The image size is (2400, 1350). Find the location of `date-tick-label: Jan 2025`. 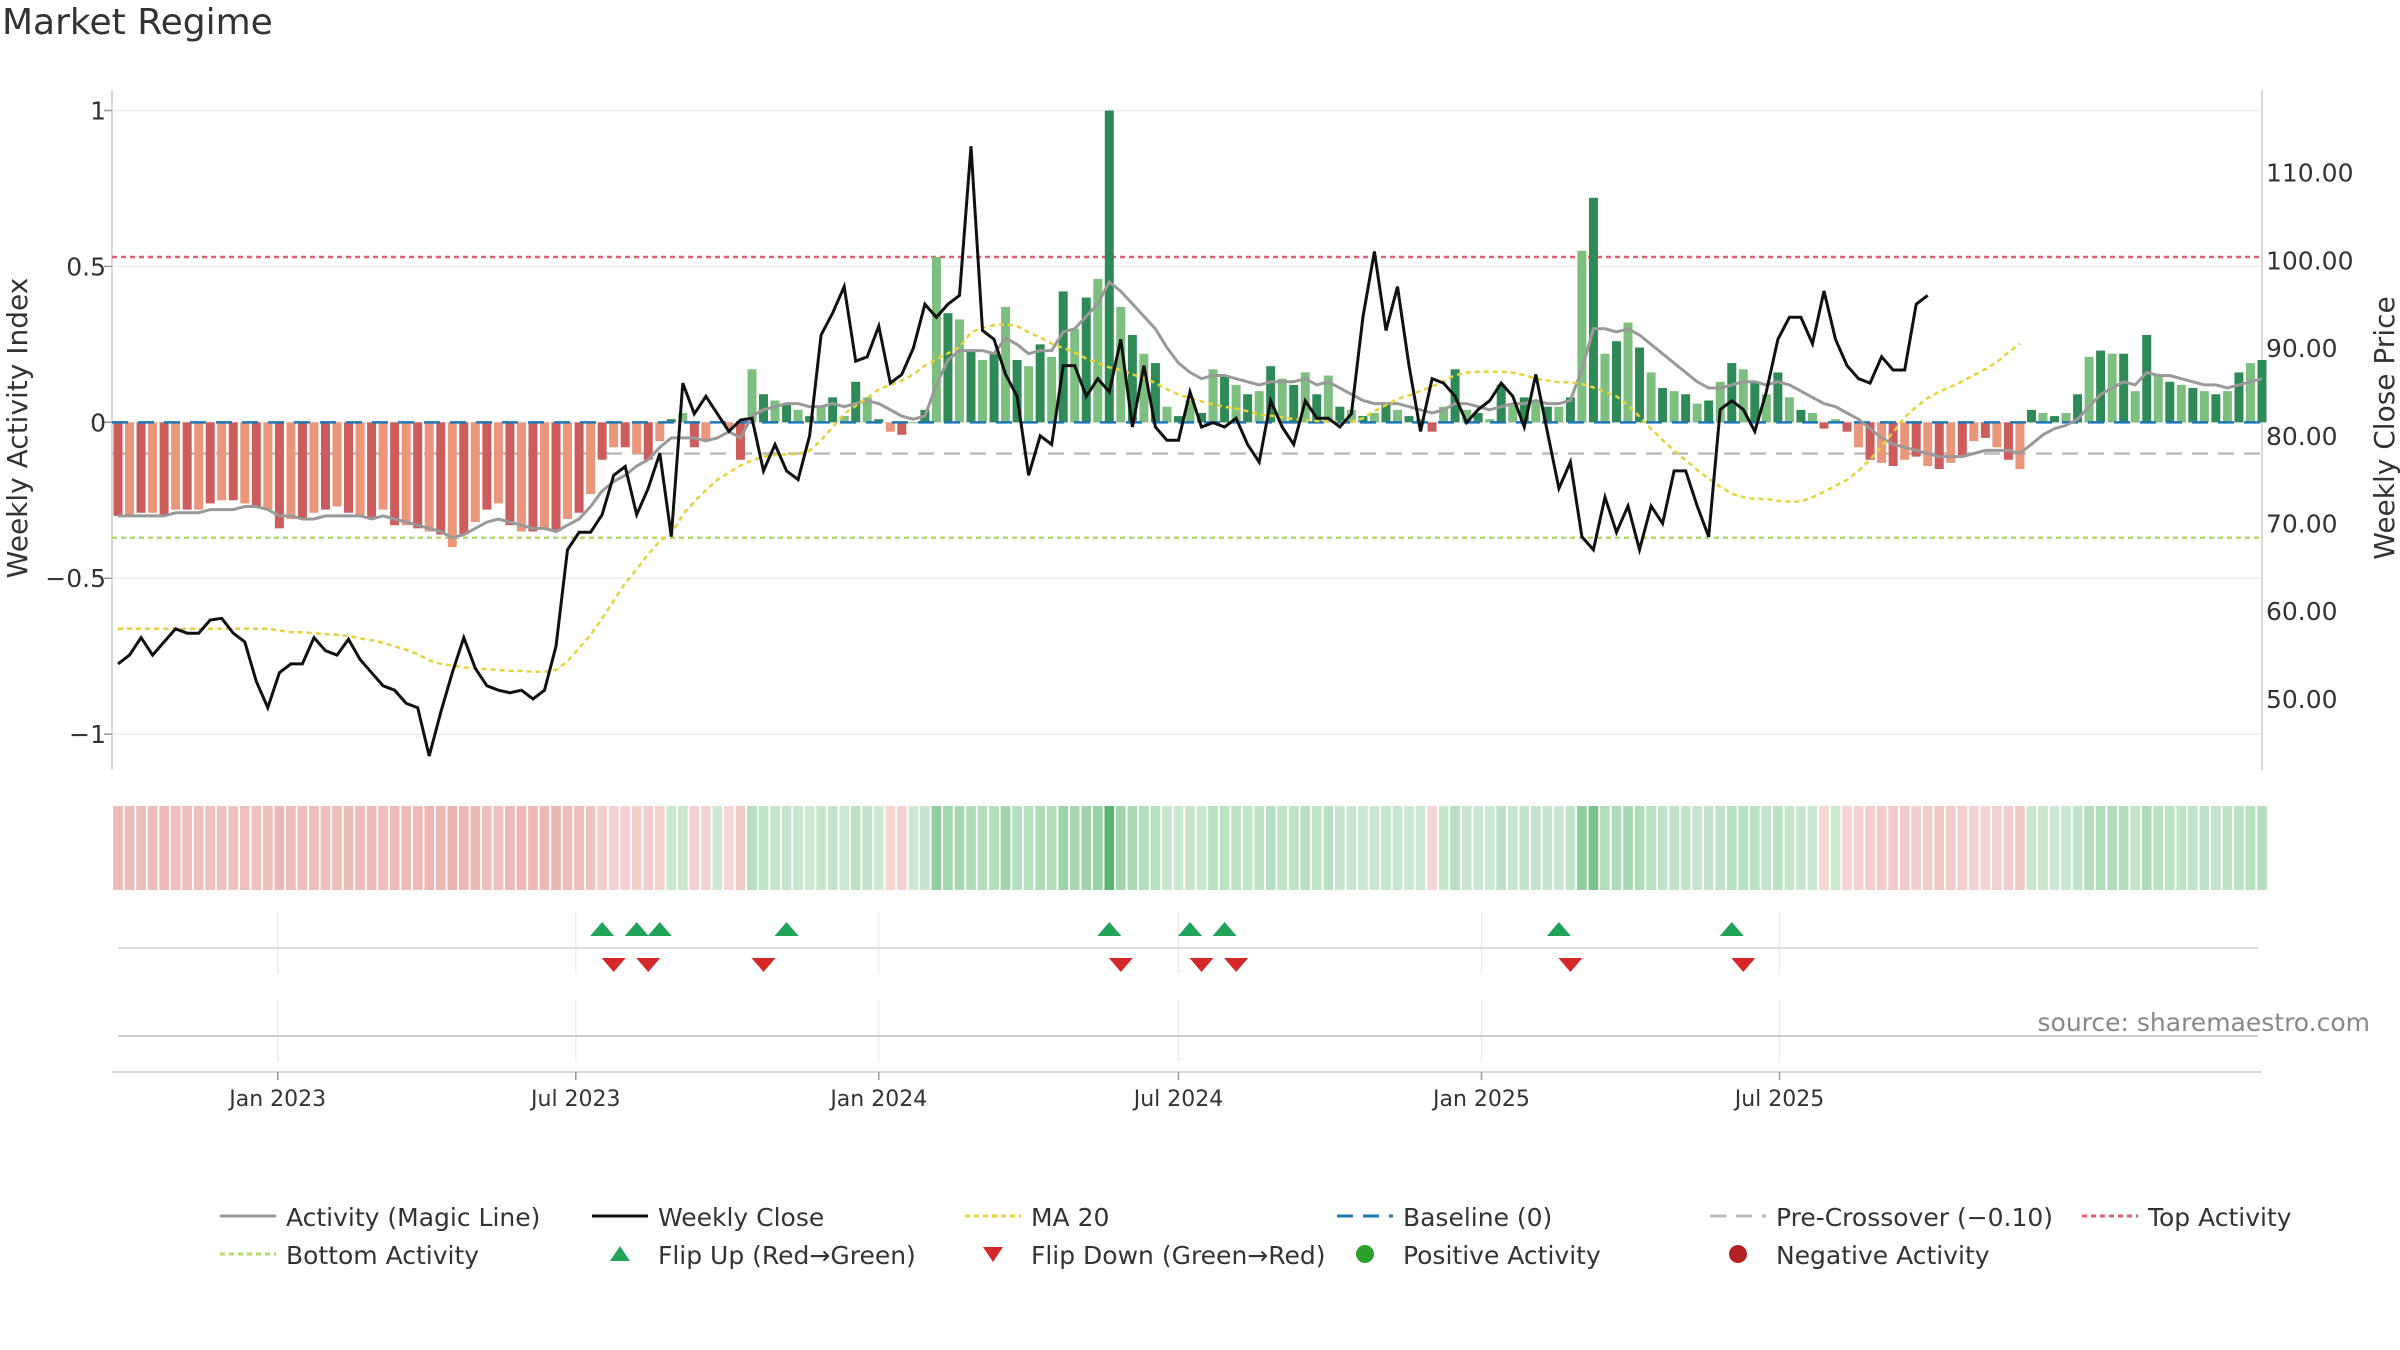

date-tick-label: Jan 2025 is located at coordinates (1480, 1099).